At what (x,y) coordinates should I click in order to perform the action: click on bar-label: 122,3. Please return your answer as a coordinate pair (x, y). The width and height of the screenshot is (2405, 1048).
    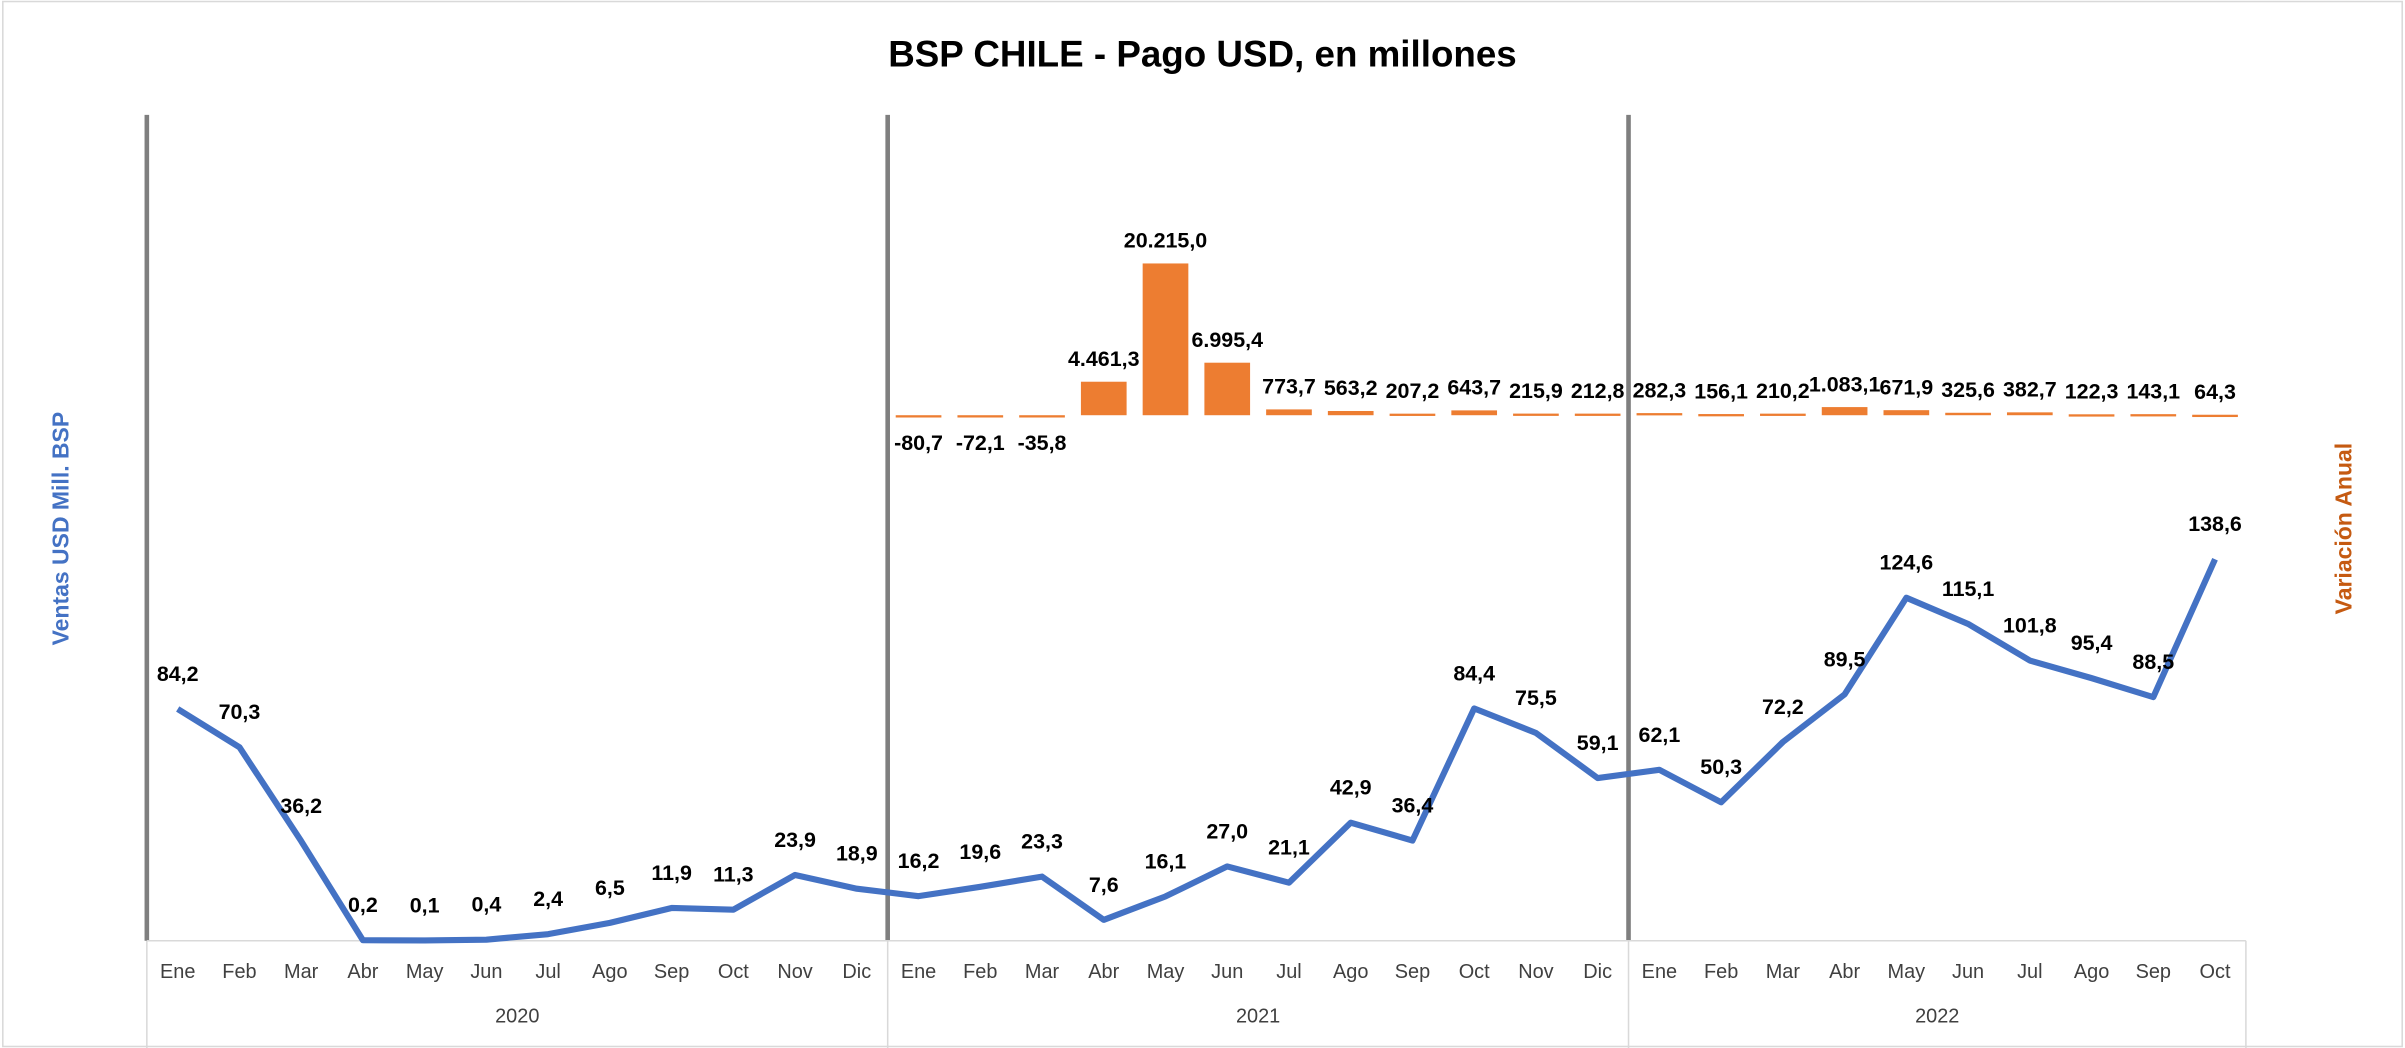
    Looking at the image, I should click on (2092, 392).